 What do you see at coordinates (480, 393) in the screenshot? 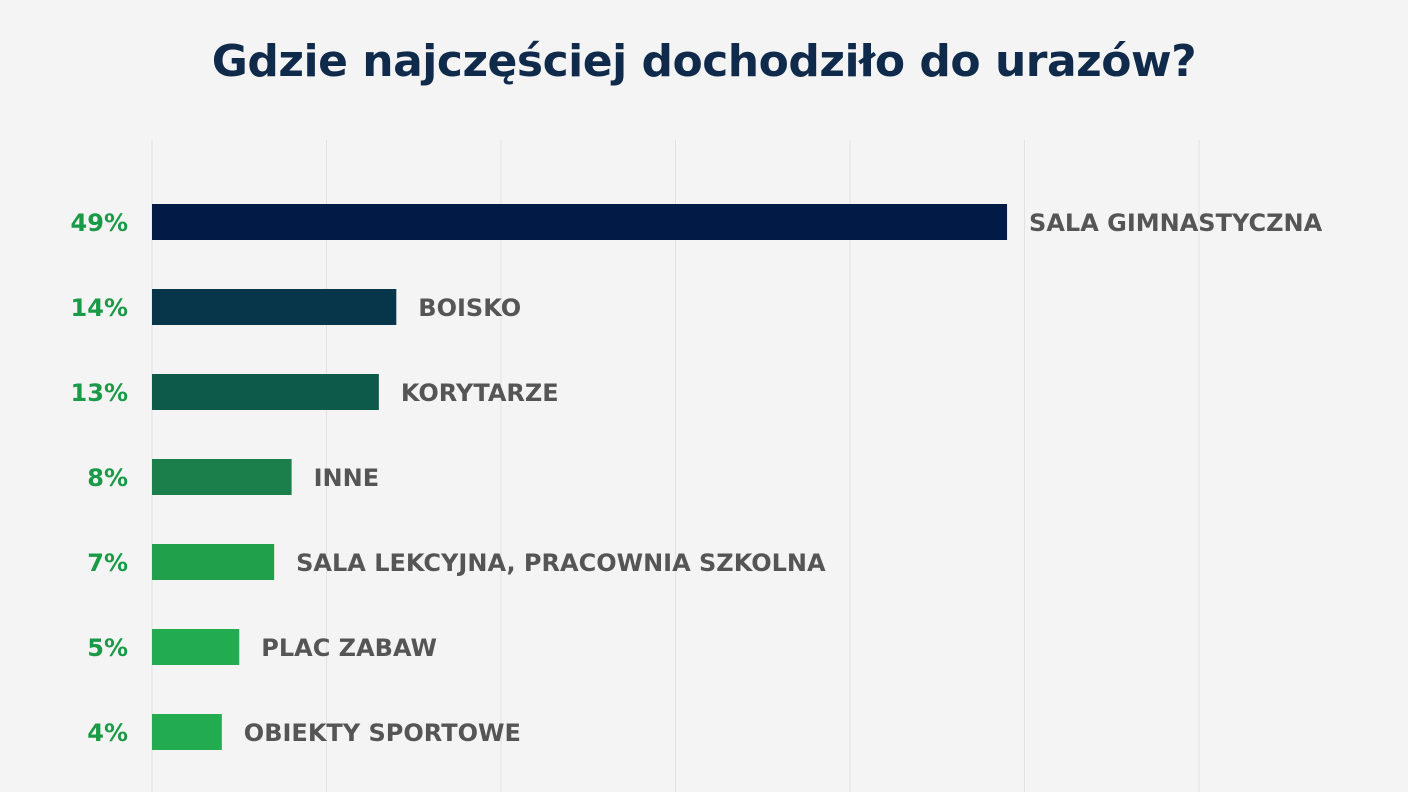
I see `category-label: KORYTARZE` at bounding box center [480, 393].